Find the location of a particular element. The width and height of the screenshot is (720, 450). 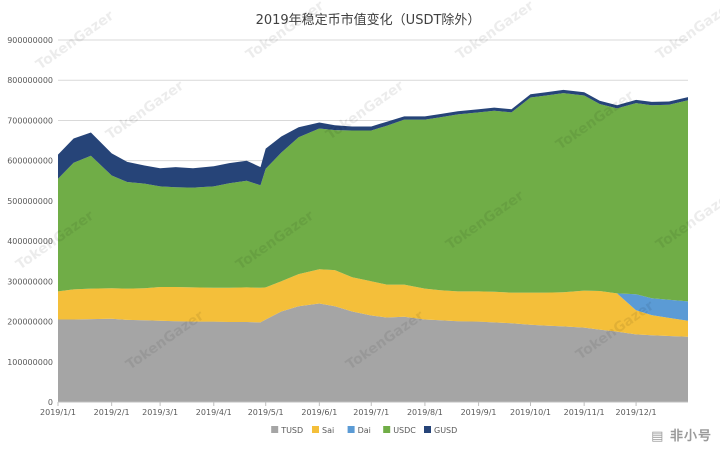

logo-icon: ▤ is located at coordinates (660, 436).